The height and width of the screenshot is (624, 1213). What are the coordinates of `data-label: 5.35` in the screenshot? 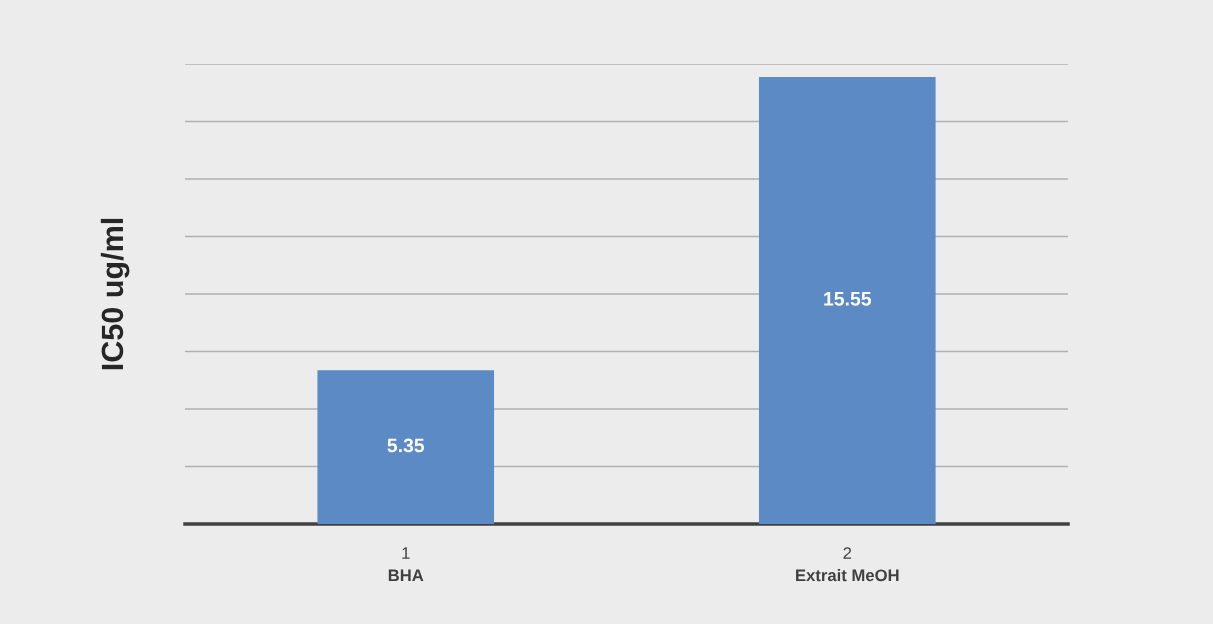 It's located at (406, 445).